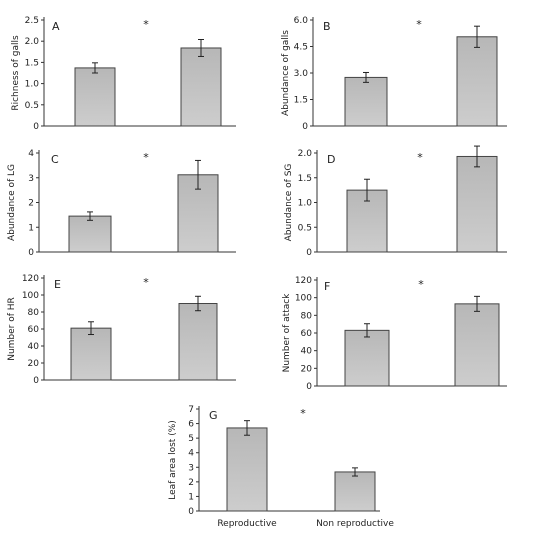 Image resolution: width=541 pixels, height=538 pixels. Describe the element at coordinates (247, 524) in the screenshot. I see `category-label: Reproductive` at that location.